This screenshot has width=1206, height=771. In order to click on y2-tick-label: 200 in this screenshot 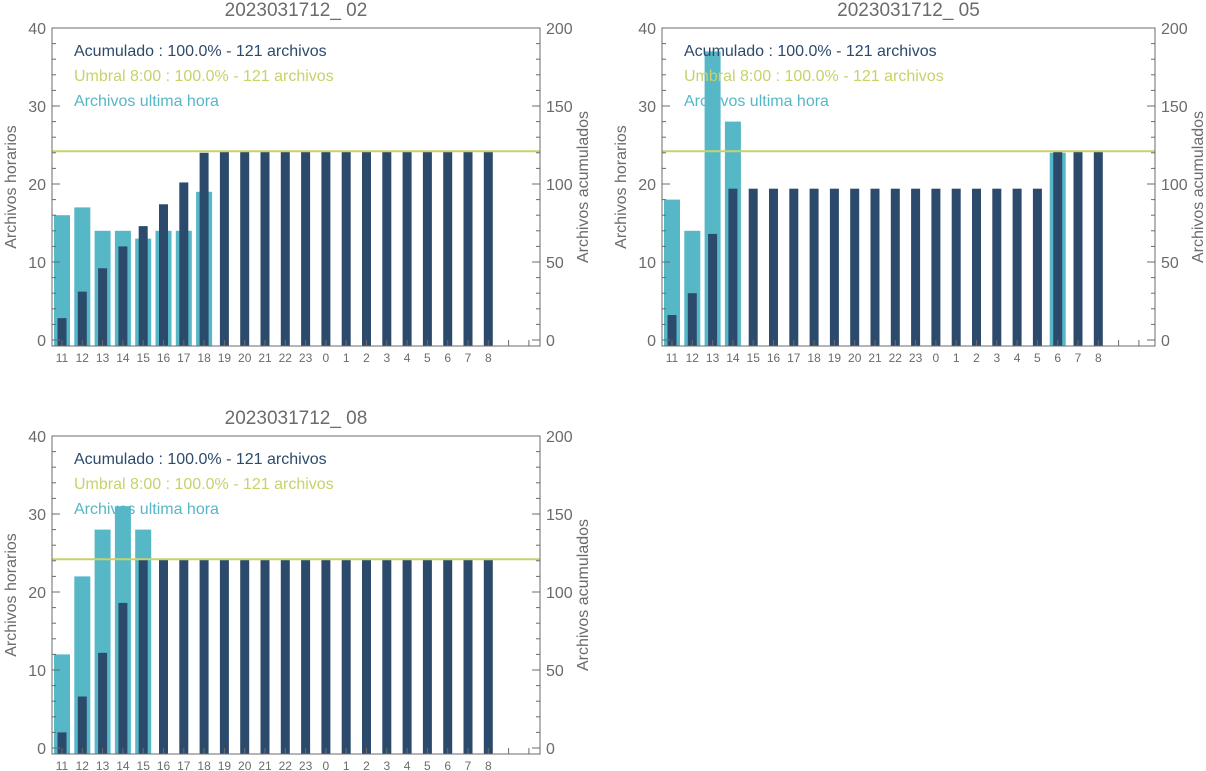, I will do `click(1174, 29)`.